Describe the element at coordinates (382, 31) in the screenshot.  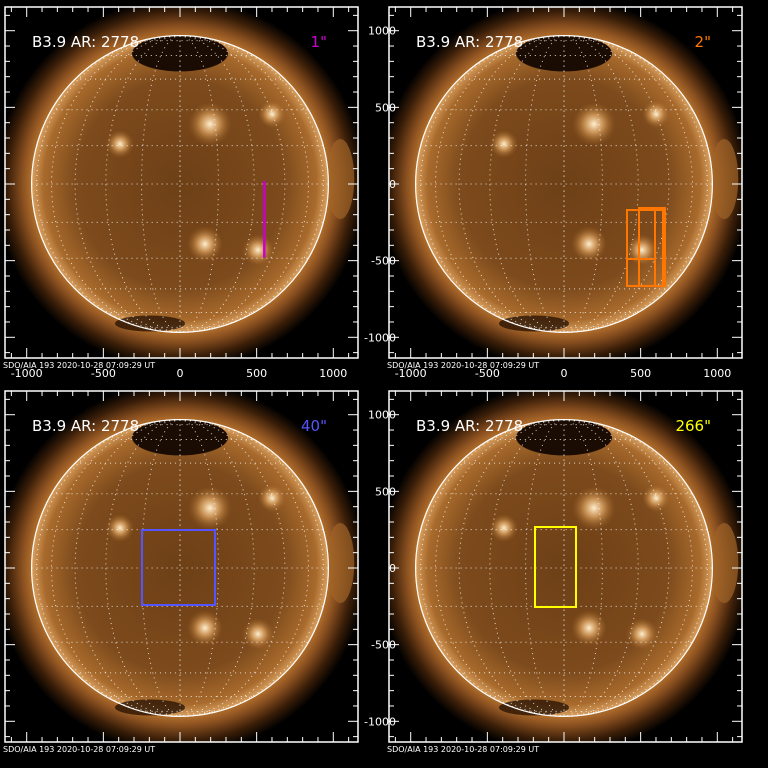
I see `y-tick-label: 1000` at that location.